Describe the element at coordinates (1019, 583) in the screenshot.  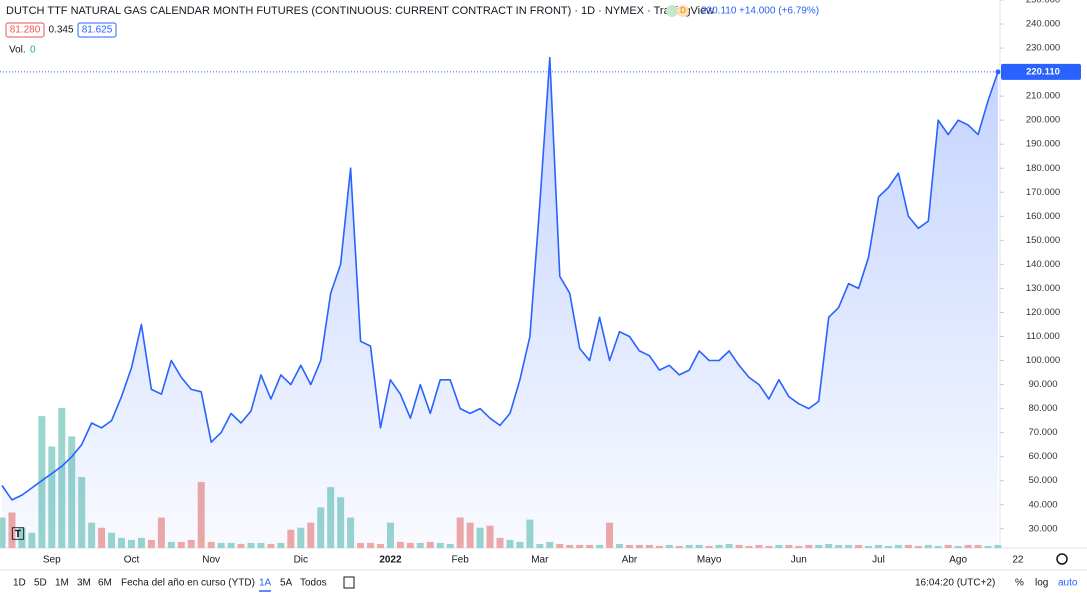
I see `percent-toggle: %` at that location.